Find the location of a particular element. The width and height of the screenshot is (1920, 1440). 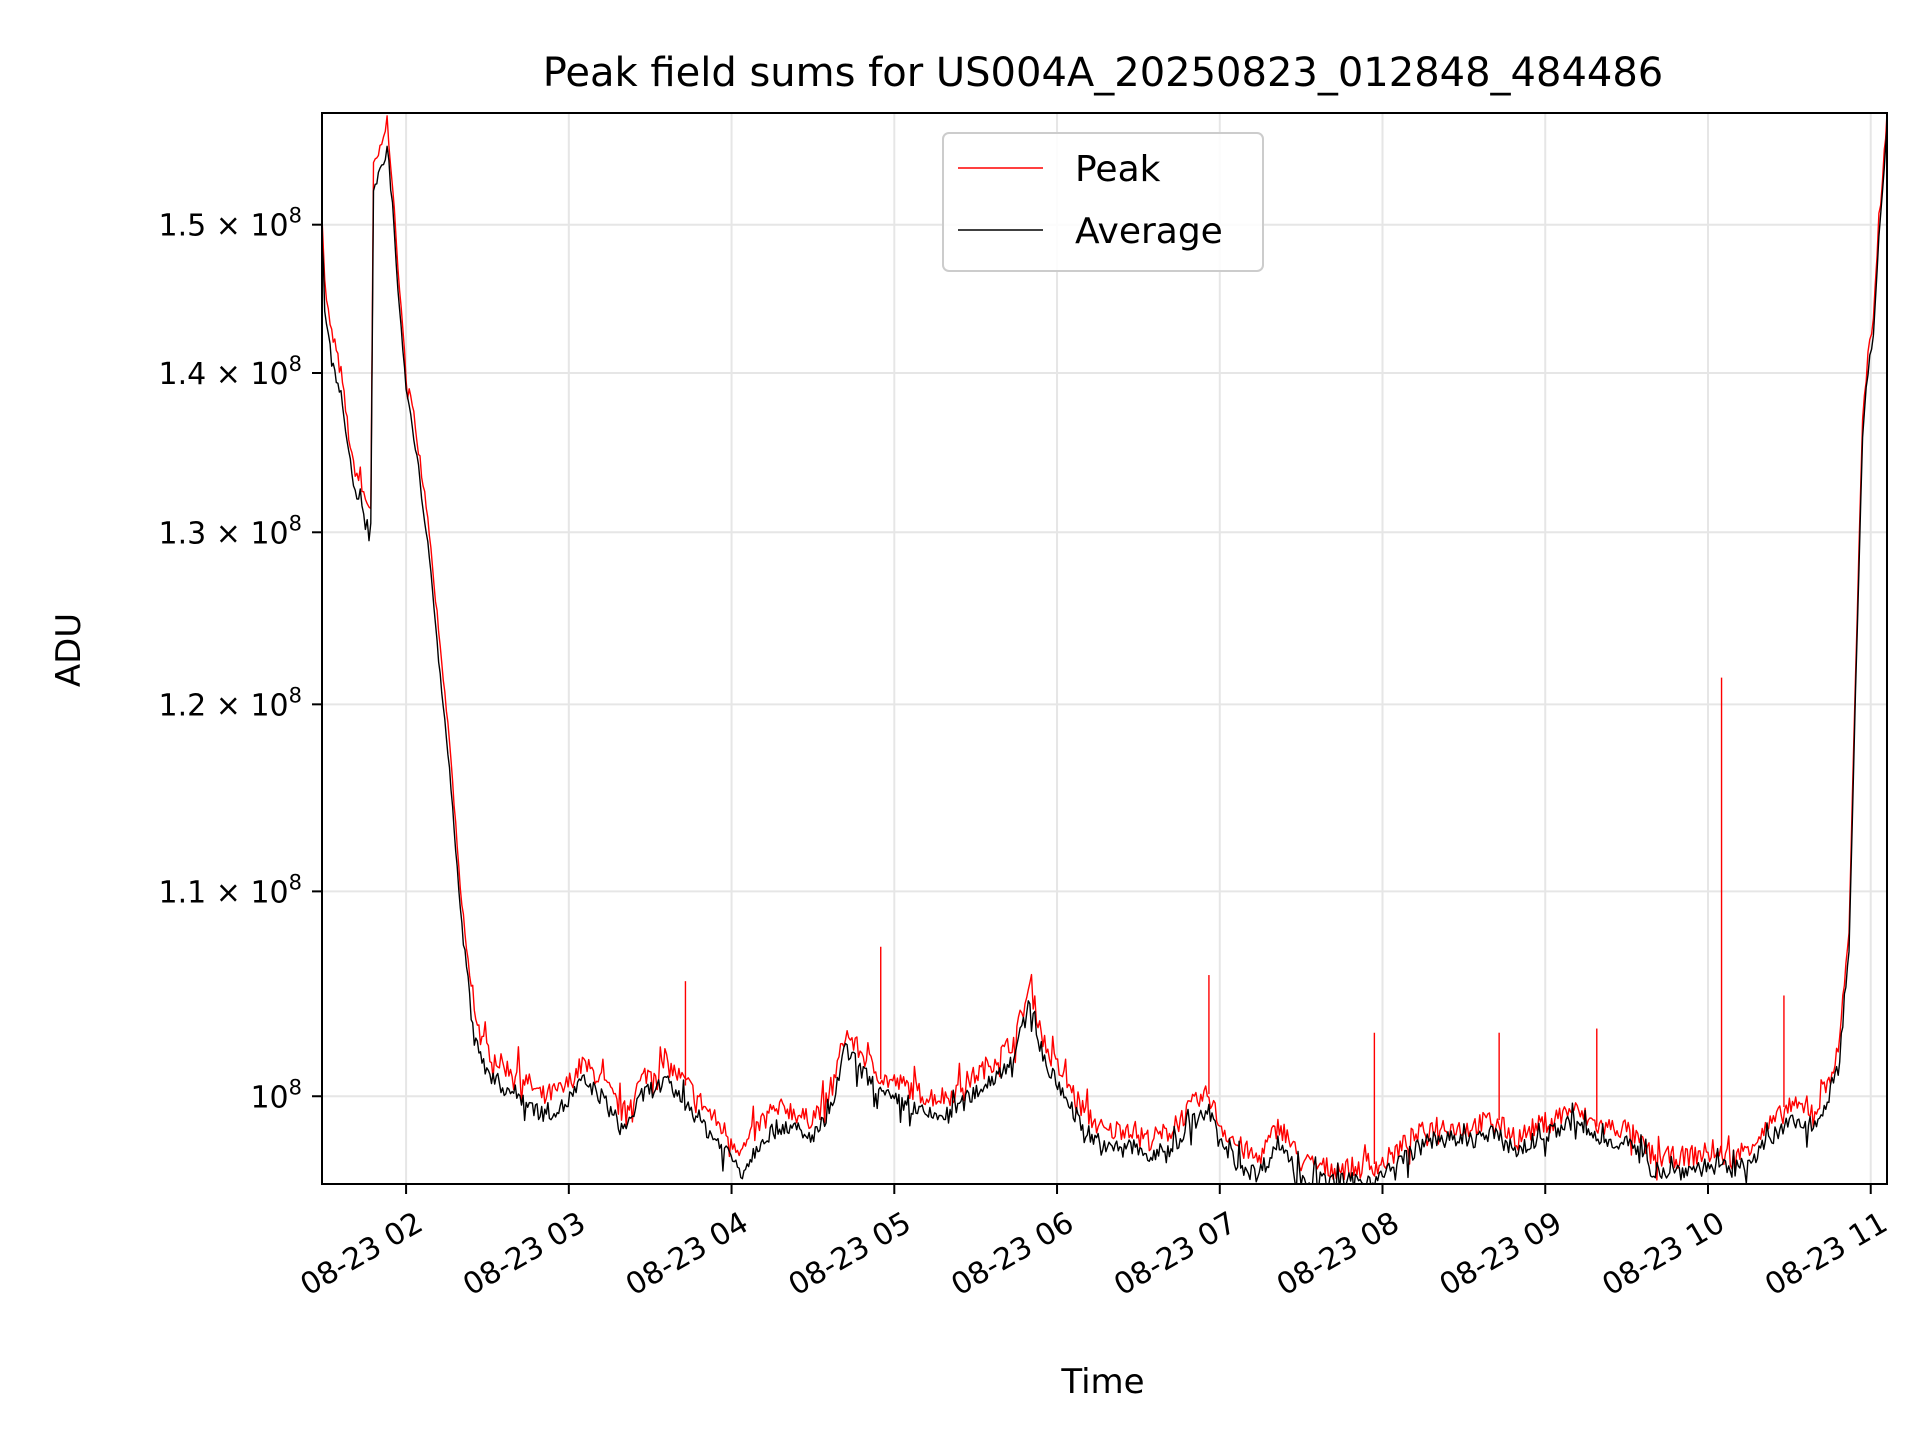

y-axis-label: ADU is located at coordinates (69, 650).